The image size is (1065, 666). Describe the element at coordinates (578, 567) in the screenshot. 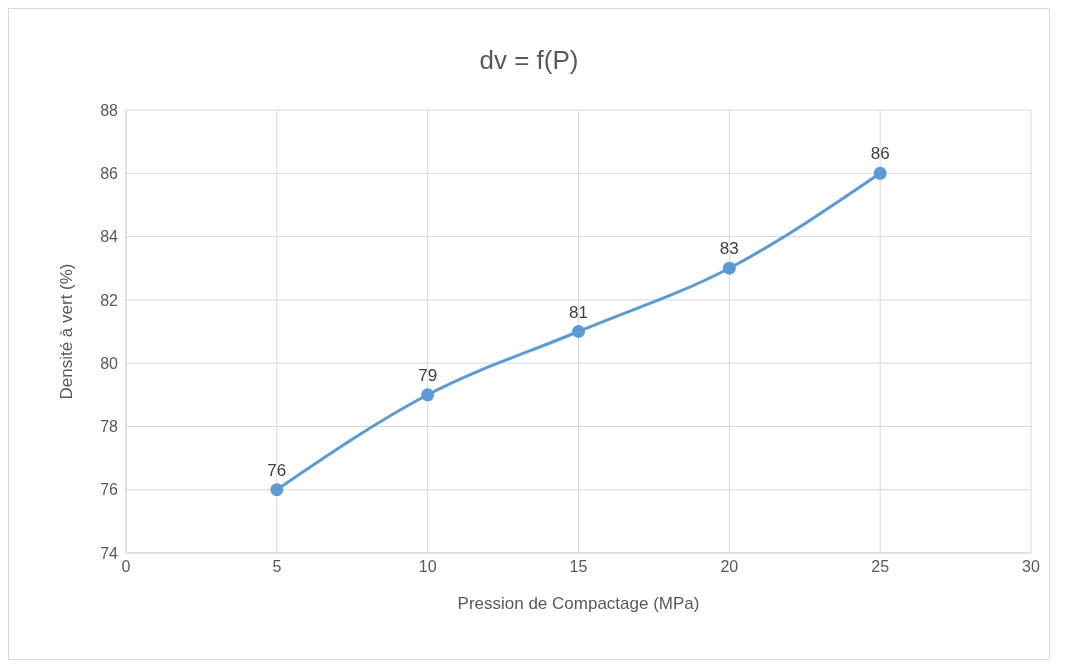

I see `x-tick-label: 15` at that location.